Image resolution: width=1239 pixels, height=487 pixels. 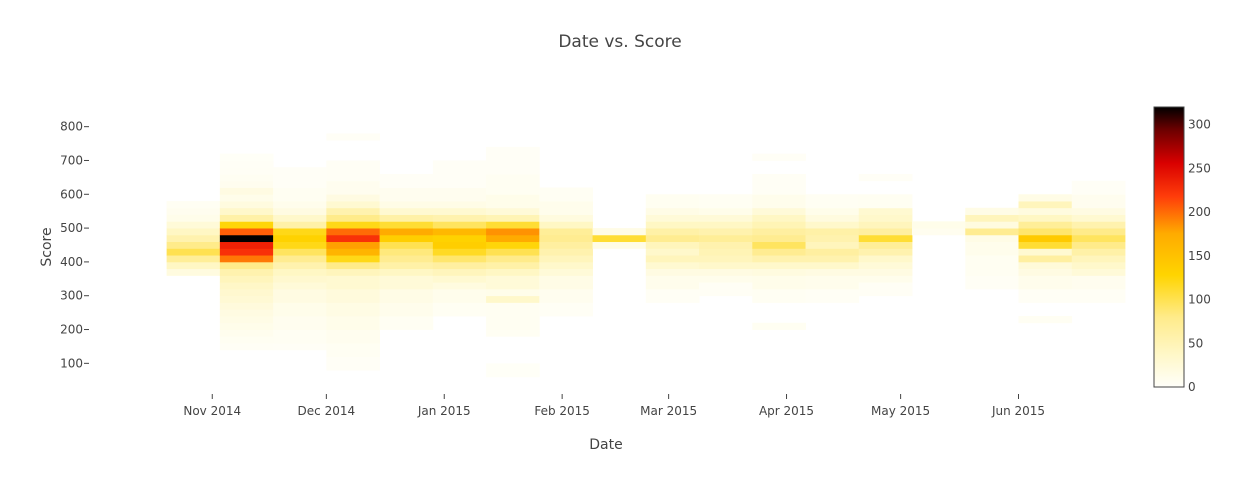 I want to click on y-tick-label: 500, so click(x=71, y=228).